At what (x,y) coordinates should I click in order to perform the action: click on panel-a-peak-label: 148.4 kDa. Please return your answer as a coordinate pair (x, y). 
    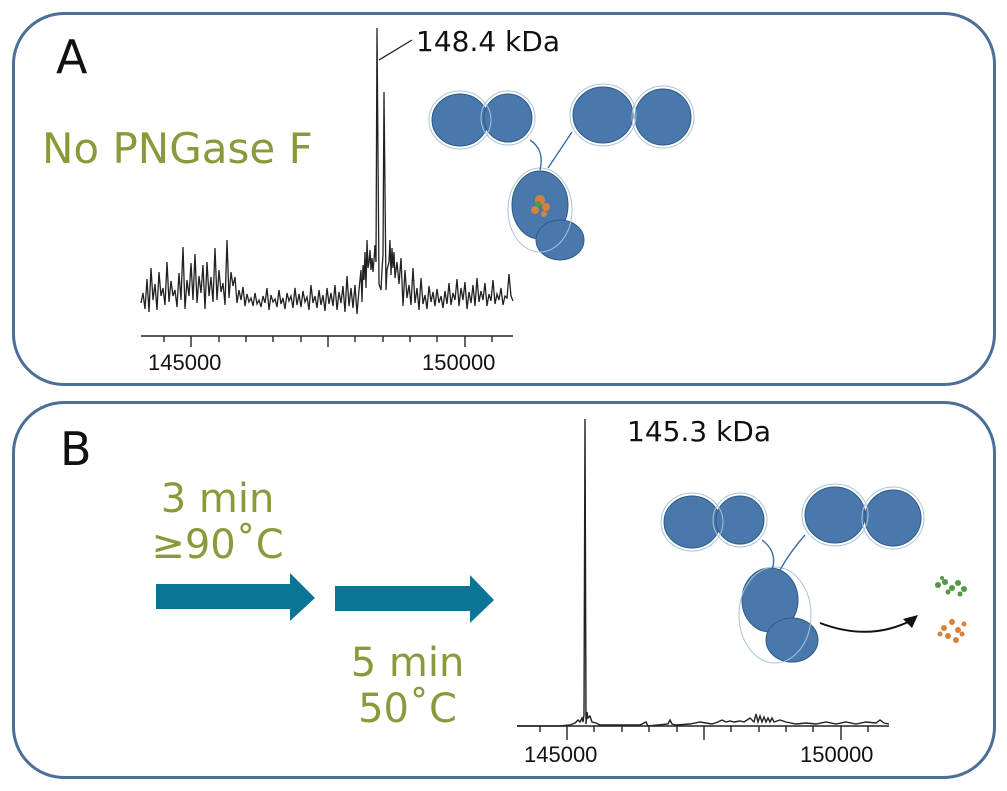
    Looking at the image, I should click on (488, 41).